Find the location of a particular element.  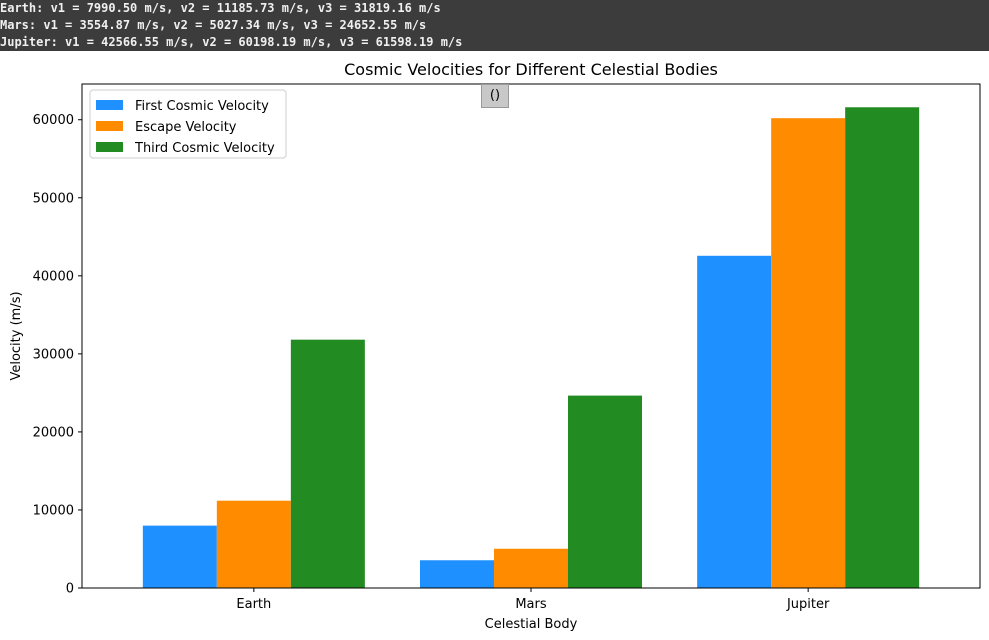

legend-label-2: Third Cosmic Velocity is located at coordinates (204, 148).